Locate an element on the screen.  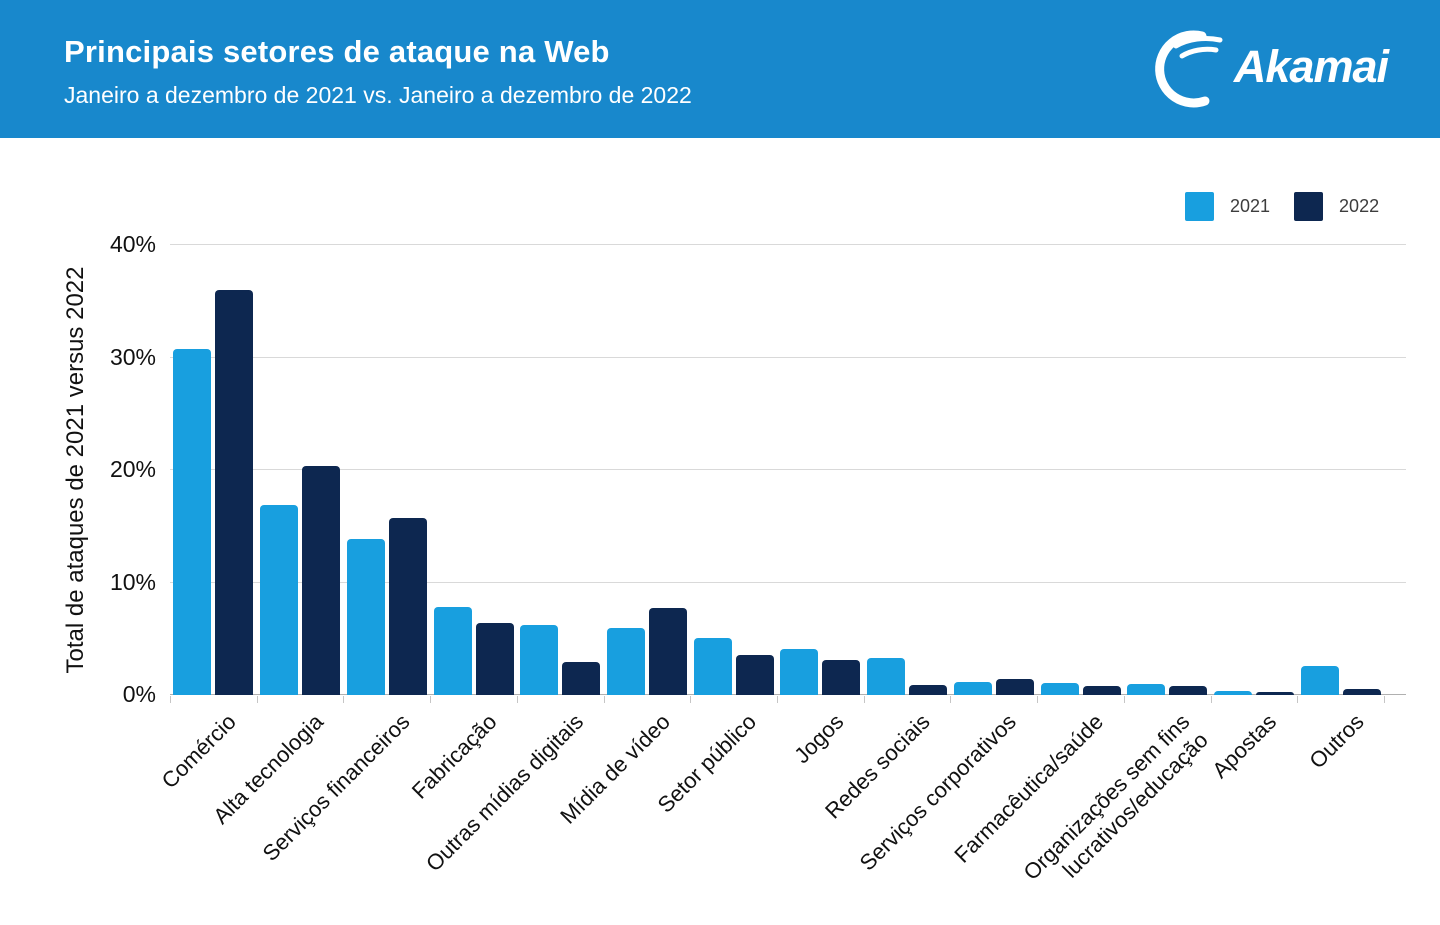
akamai-logo-text: Akamai is located at coordinates (1311, 66).